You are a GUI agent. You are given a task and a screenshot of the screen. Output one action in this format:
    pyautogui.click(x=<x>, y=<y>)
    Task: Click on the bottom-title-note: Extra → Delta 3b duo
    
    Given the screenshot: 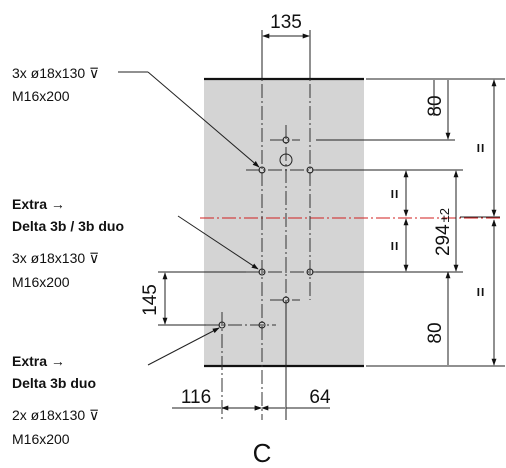 What is the action you would take?
    pyautogui.click(x=54, y=372)
    